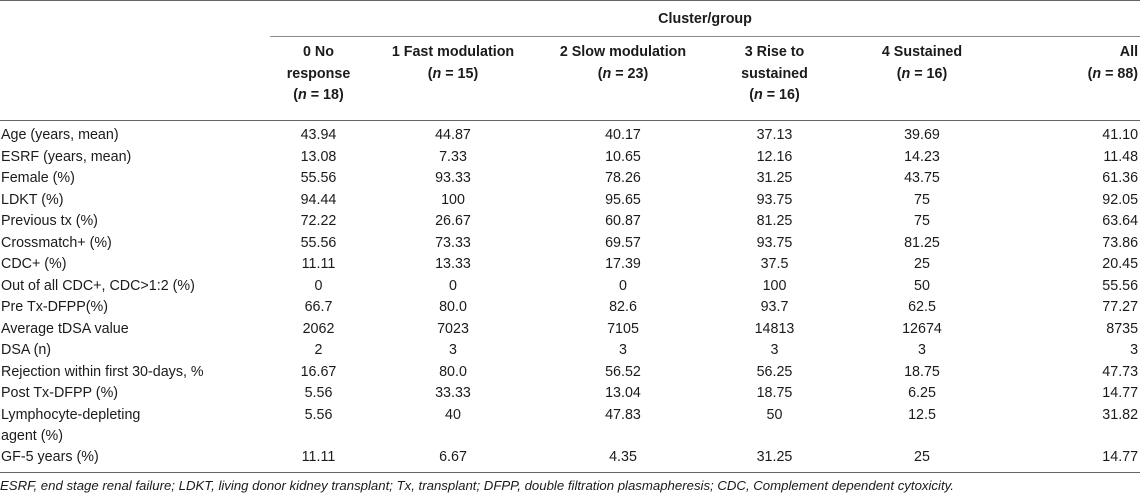  What do you see at coordinates (318, 156) in the screenshot?
I see `table-cell: 13.08` at bounding box center [318, 156].